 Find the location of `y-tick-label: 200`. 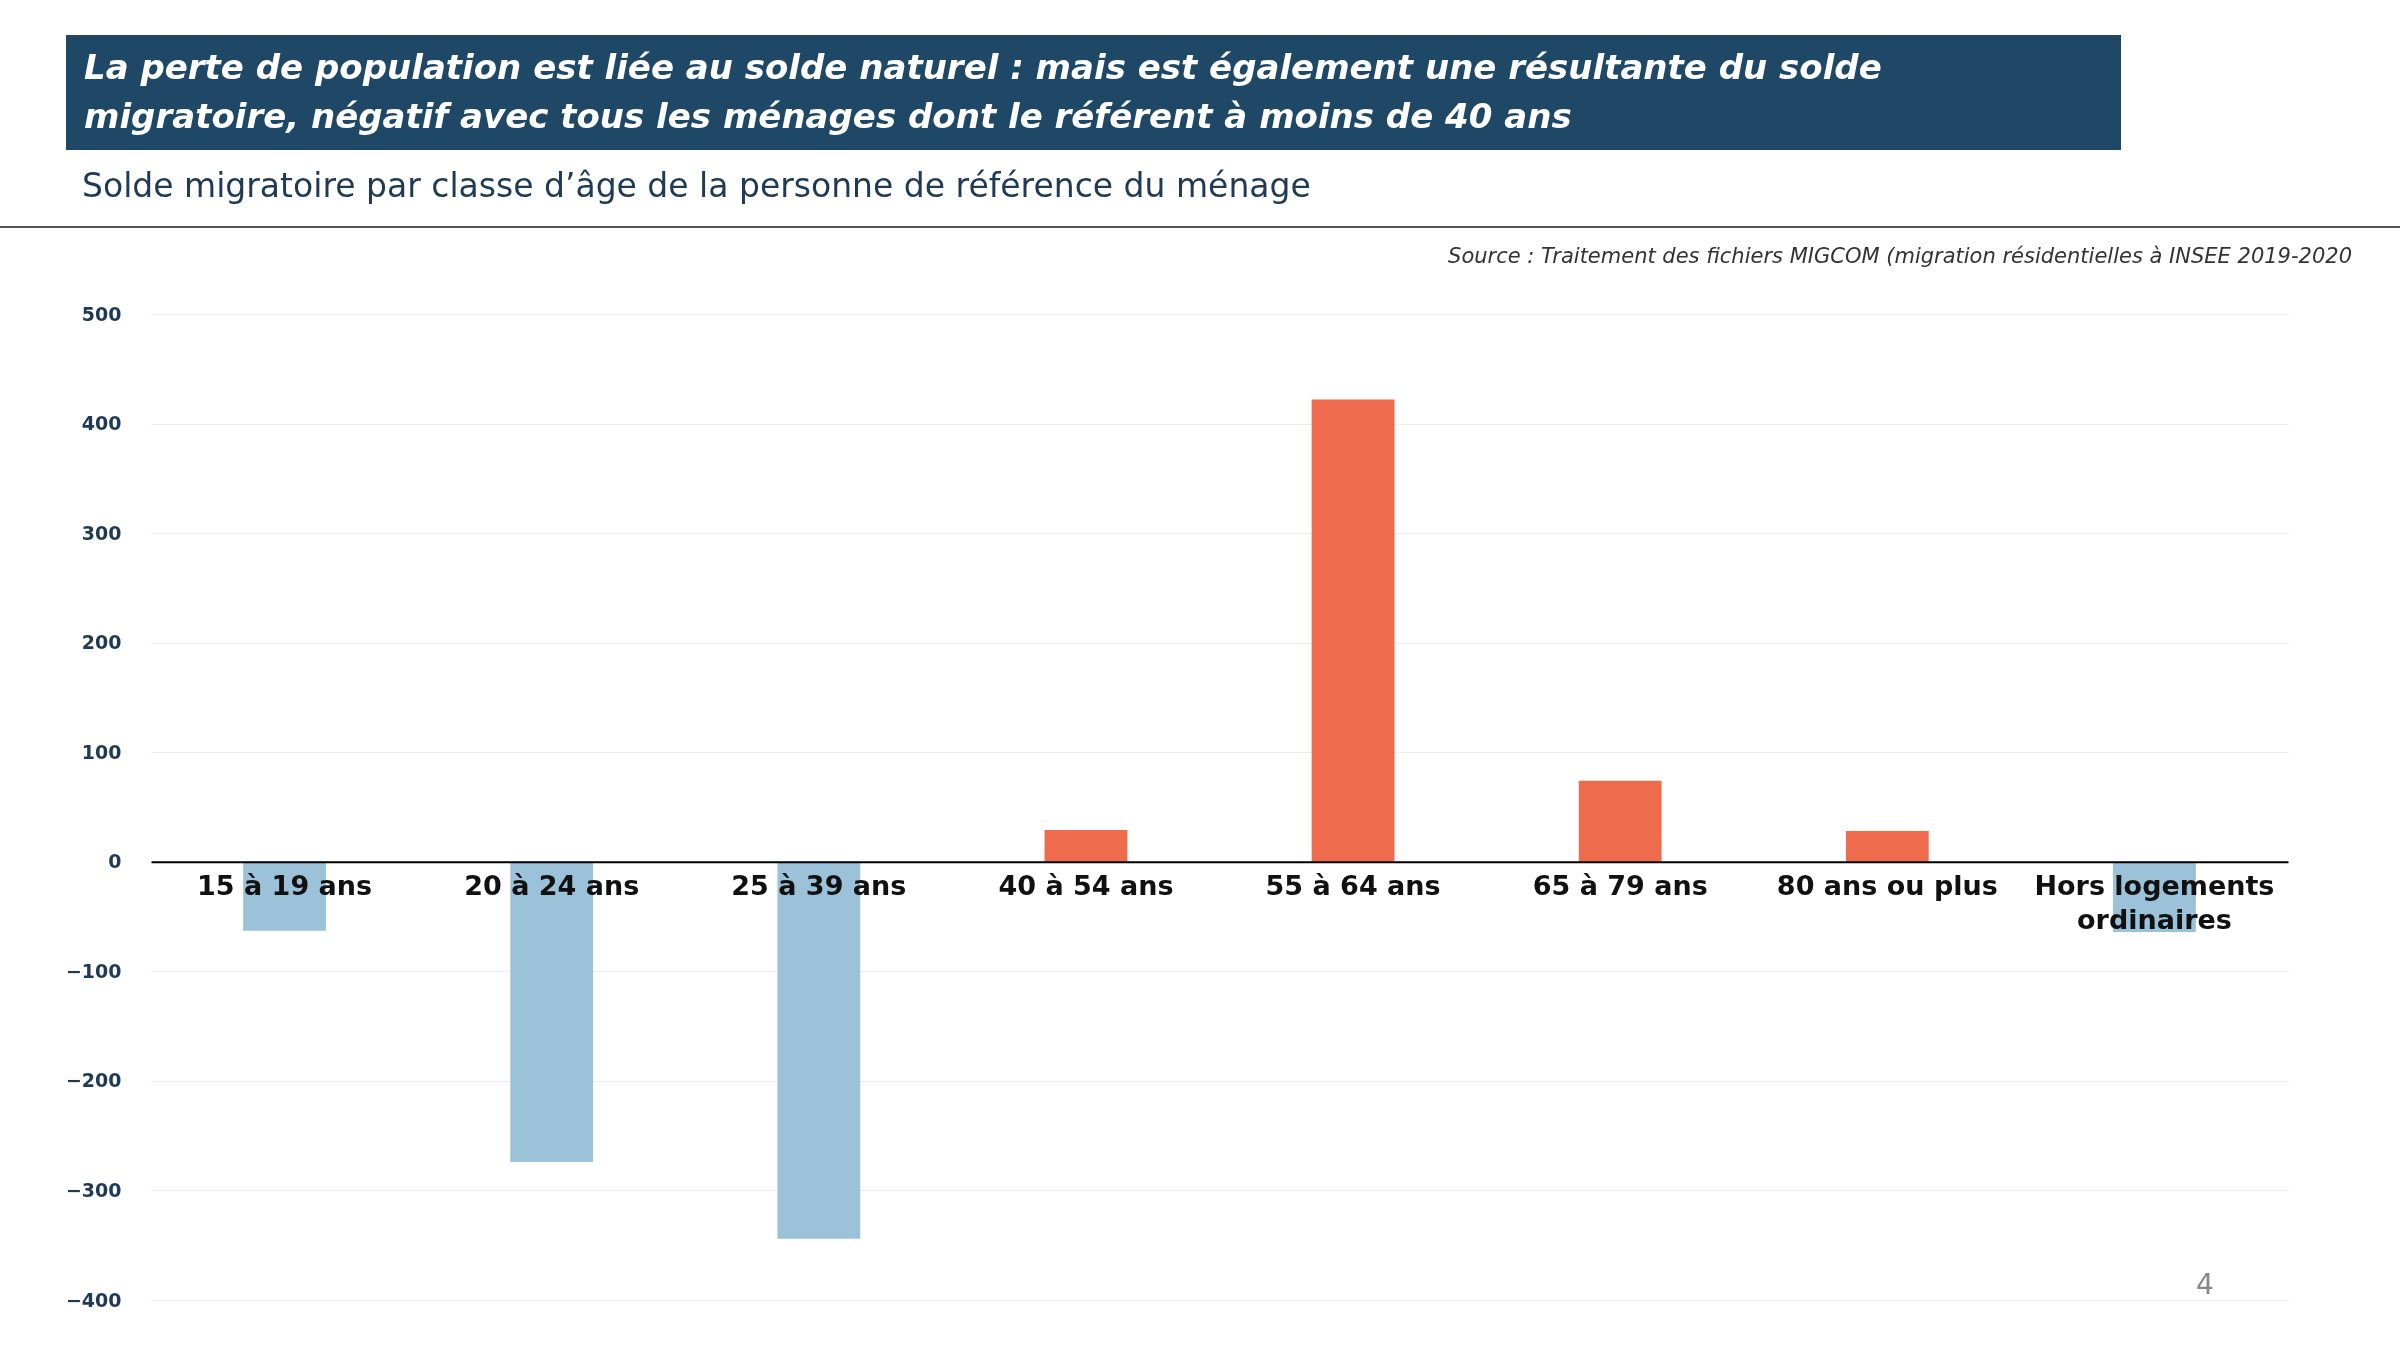

y-tick-label: 200 is located at coordinates (101, 642).